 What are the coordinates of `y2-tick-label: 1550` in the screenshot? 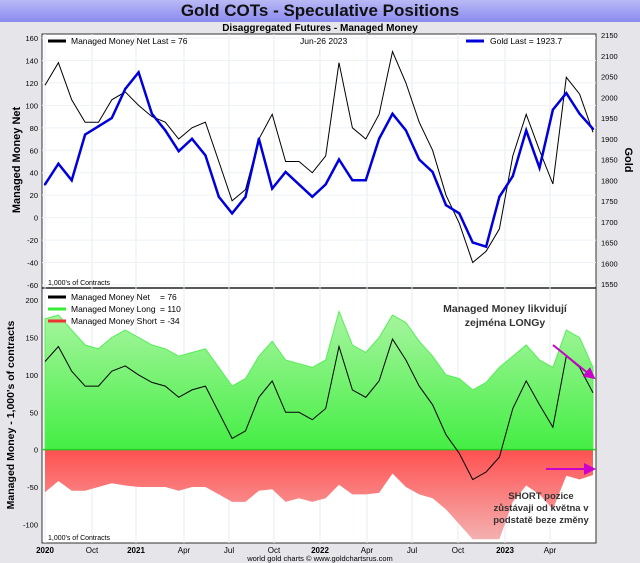 It's located at (609, 284).